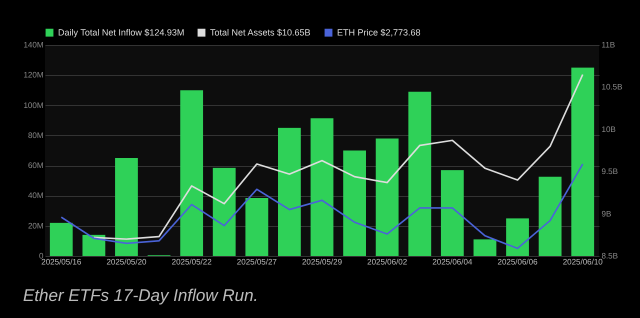 The image size is (640, 318). I want to click on y2-tick-label: 10B, so click(609, 129).